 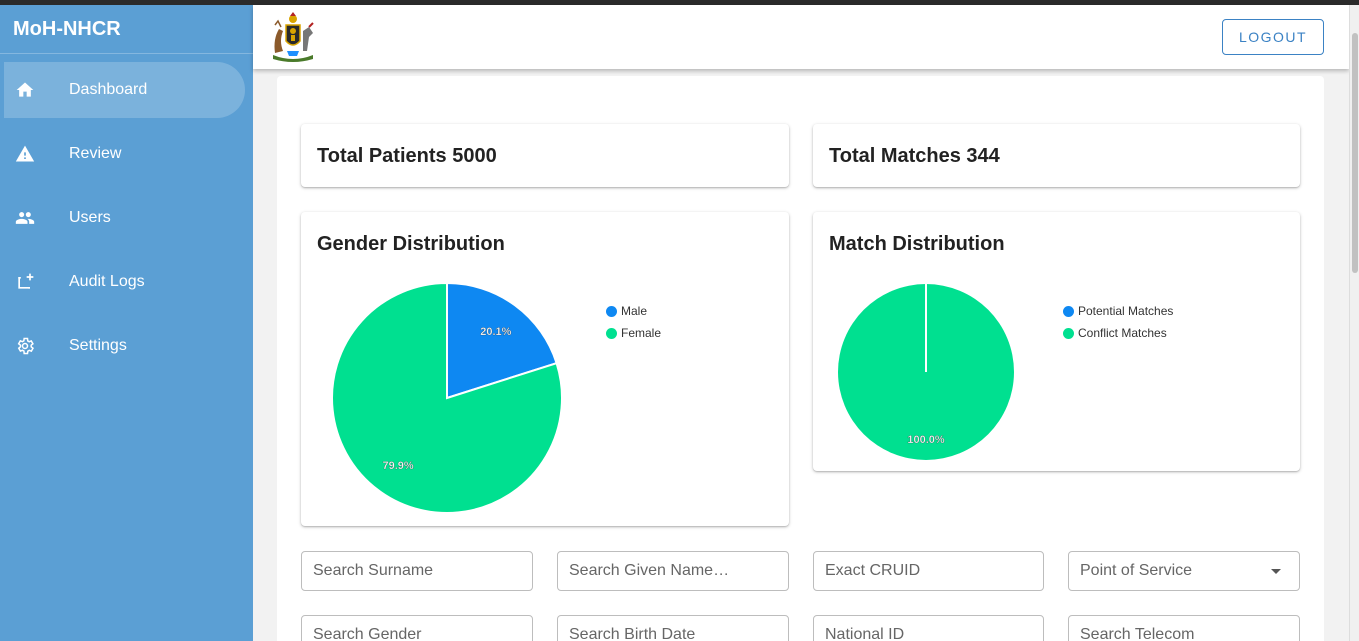 I want to click on match-pie-slices: 100.0%, so click(x=926, y=372).